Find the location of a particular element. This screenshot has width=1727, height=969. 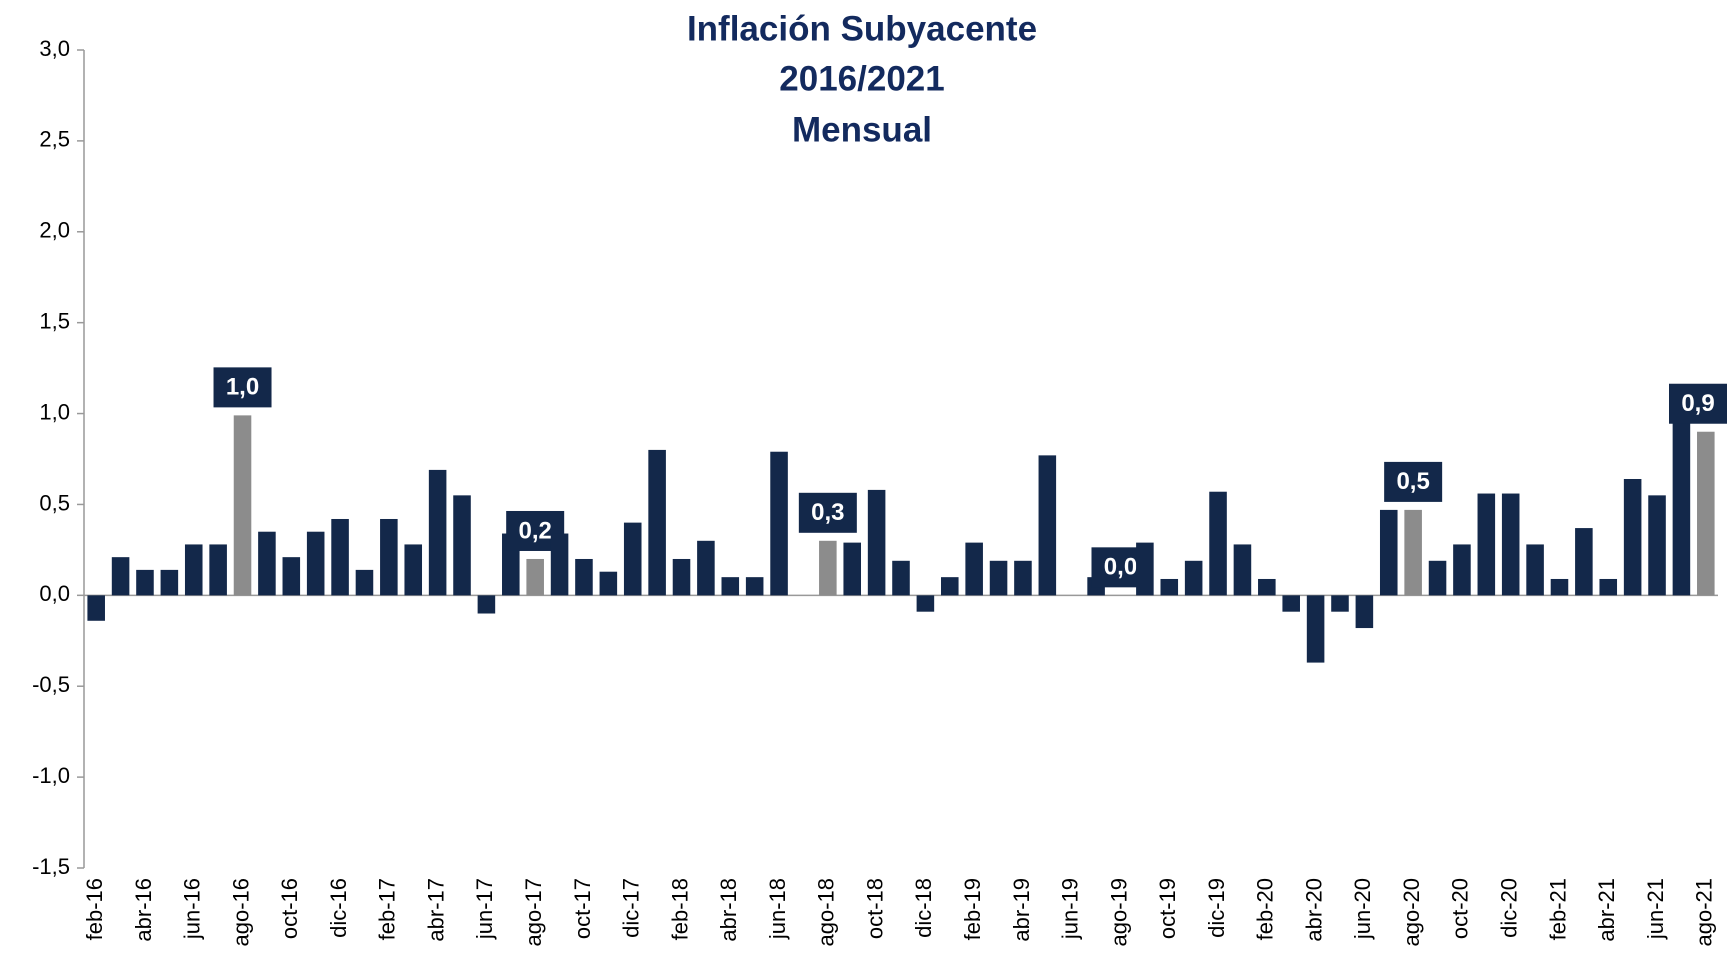

x-tick-label: feb-19 is located at coordinates (972, 909).